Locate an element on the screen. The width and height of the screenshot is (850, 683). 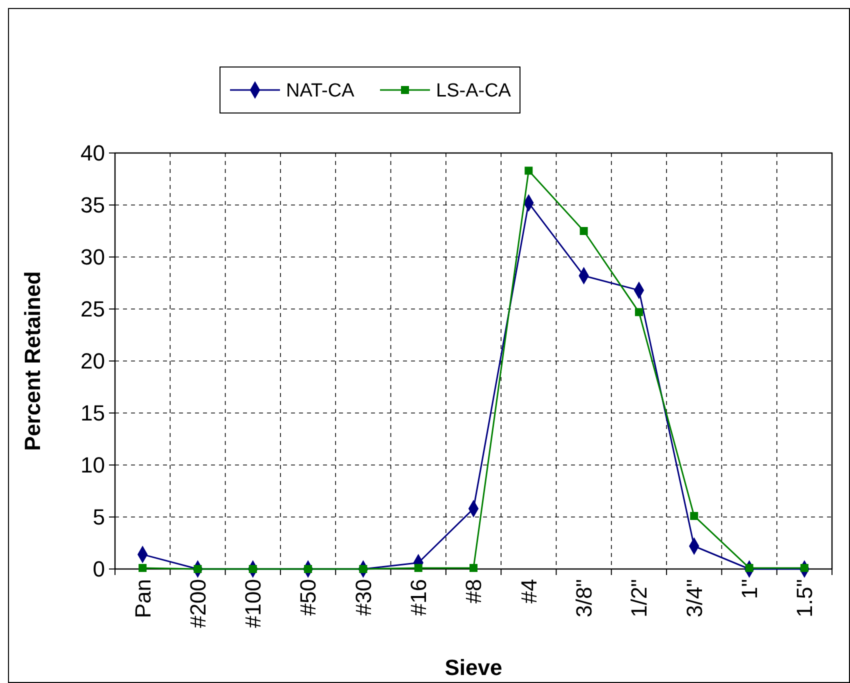
x-tick-label: Pan is located at coordinates (143, 598).